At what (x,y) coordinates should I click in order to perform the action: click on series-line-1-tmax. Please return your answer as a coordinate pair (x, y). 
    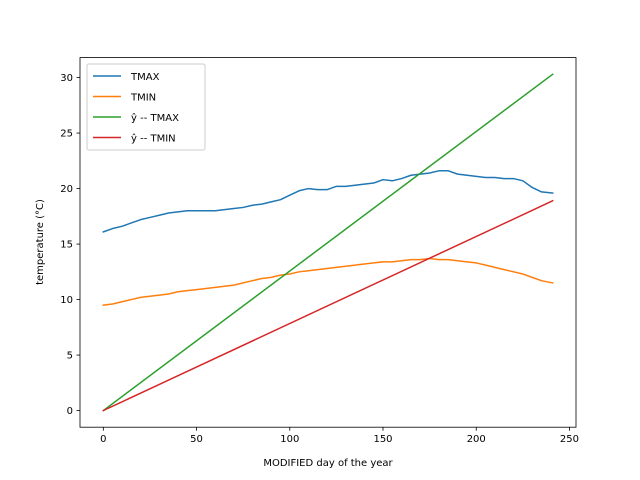
    Looking at the image, I should click on (328, 201).